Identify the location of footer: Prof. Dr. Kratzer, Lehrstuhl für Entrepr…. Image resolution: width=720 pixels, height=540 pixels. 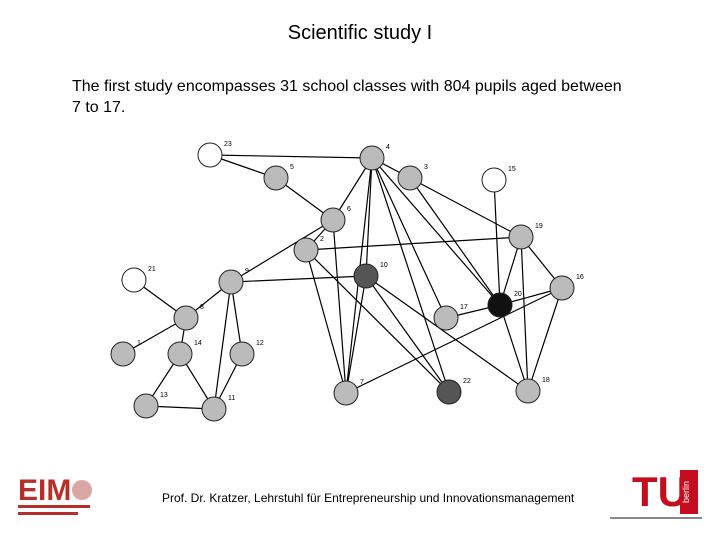
(368, 498).